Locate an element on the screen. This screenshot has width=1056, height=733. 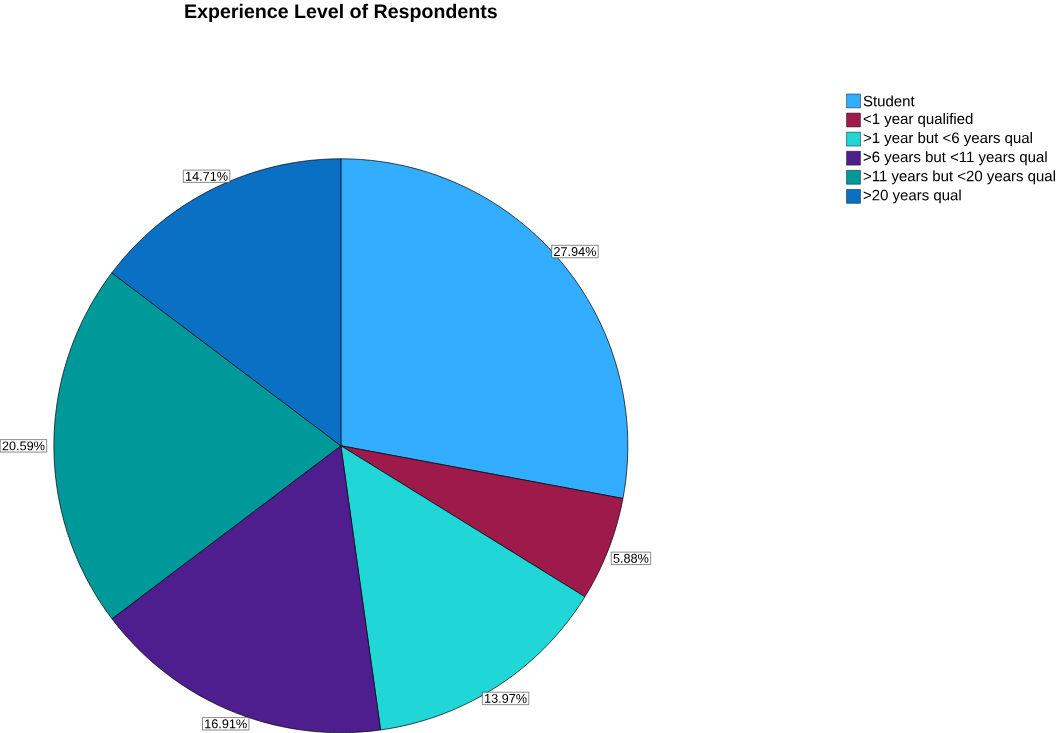
legend-label: <1 year qualified is located at coordinates (918, 119).